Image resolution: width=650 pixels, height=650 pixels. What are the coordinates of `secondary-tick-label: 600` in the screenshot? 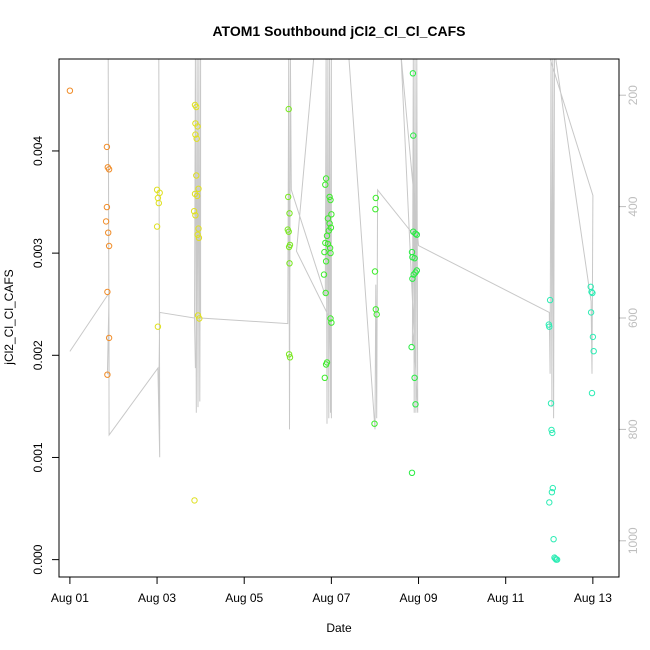 It's located at (633, 318).